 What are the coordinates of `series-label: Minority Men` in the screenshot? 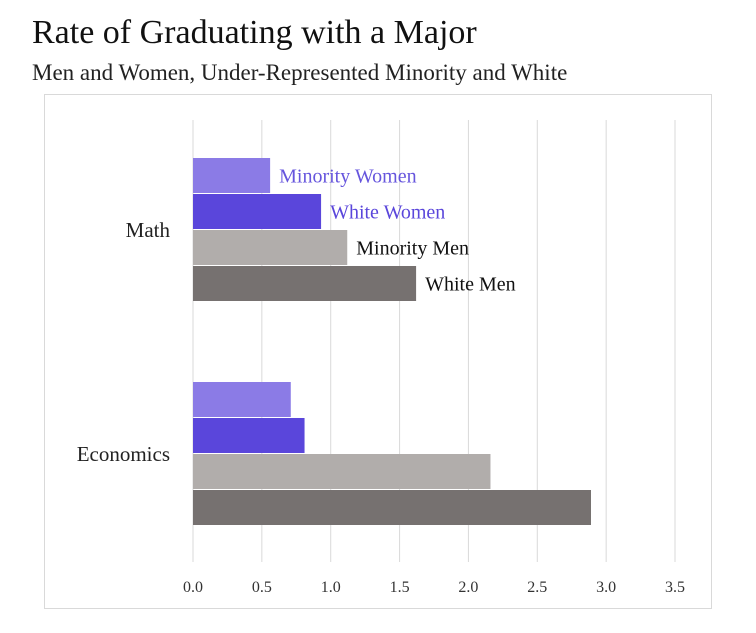 It's located at (412, 249).